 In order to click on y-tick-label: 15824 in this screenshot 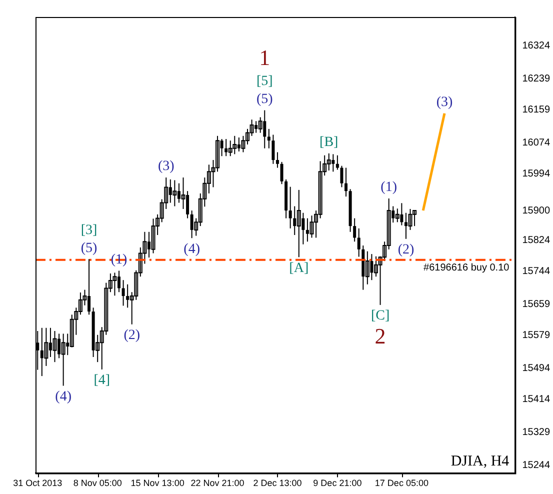, I will do `click(536, 240)`.